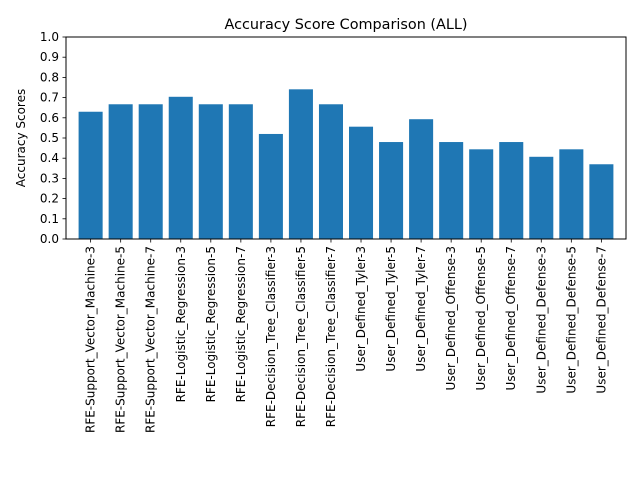 Image resolution: width=640 pixels, height=480 pixels. Describe the element at coordinates (301, 336) in the screenshot. I see `x-tick-label-7: RFE-Decision_Tree_Classifier-5` at that location.